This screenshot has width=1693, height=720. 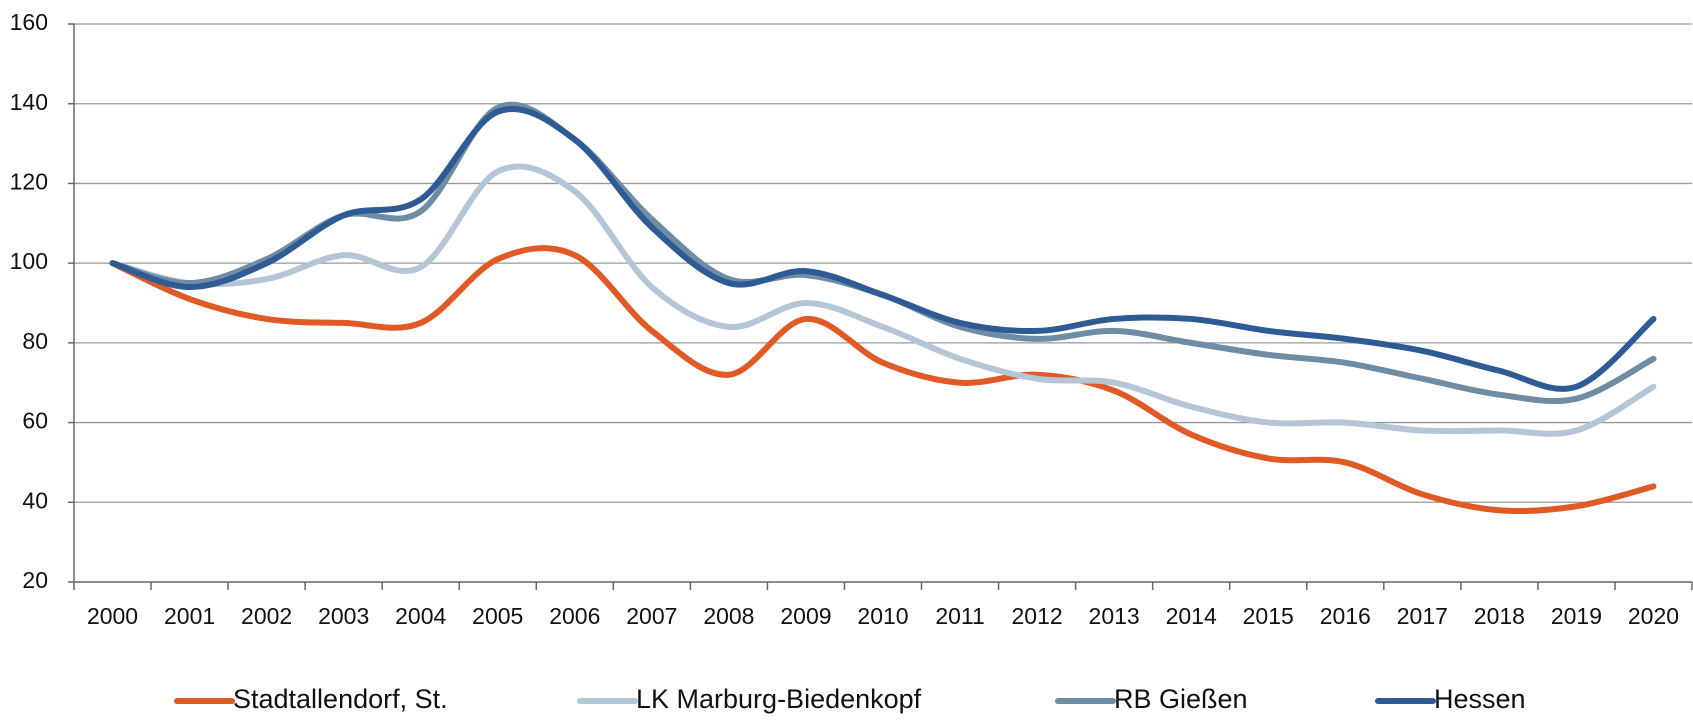 I want to click on y-tick-label: 60, so click(x=35, y=421).